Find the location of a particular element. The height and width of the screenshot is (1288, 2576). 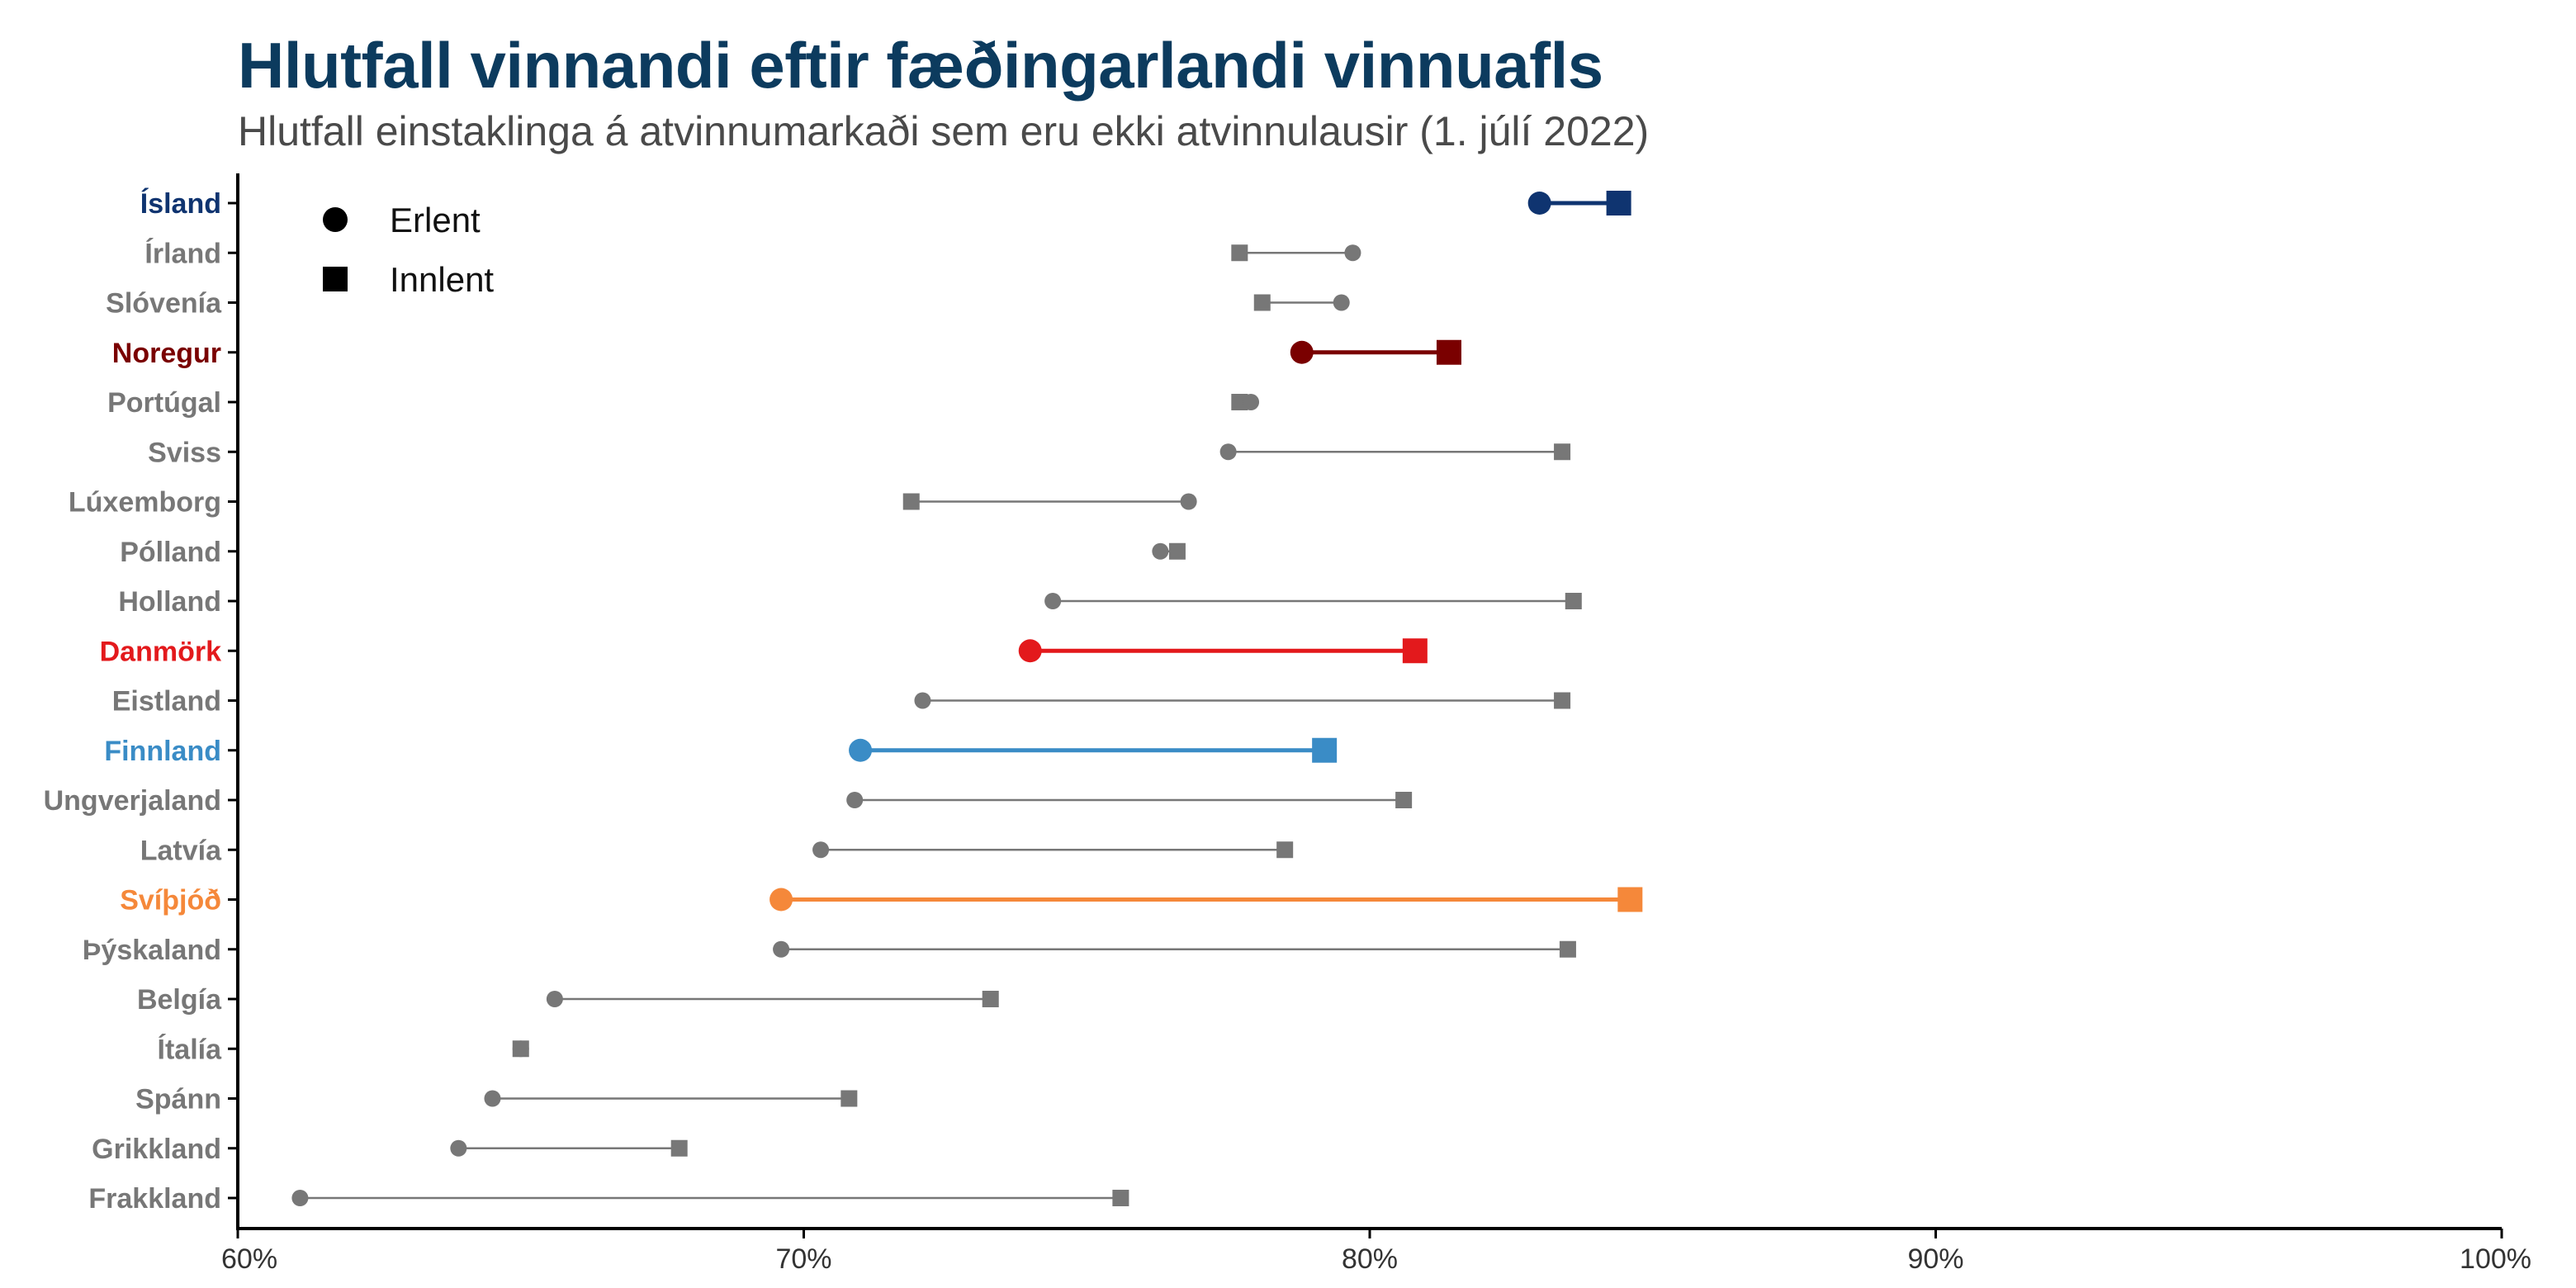

row-13: Latvía is located at coordinates (717, 850).